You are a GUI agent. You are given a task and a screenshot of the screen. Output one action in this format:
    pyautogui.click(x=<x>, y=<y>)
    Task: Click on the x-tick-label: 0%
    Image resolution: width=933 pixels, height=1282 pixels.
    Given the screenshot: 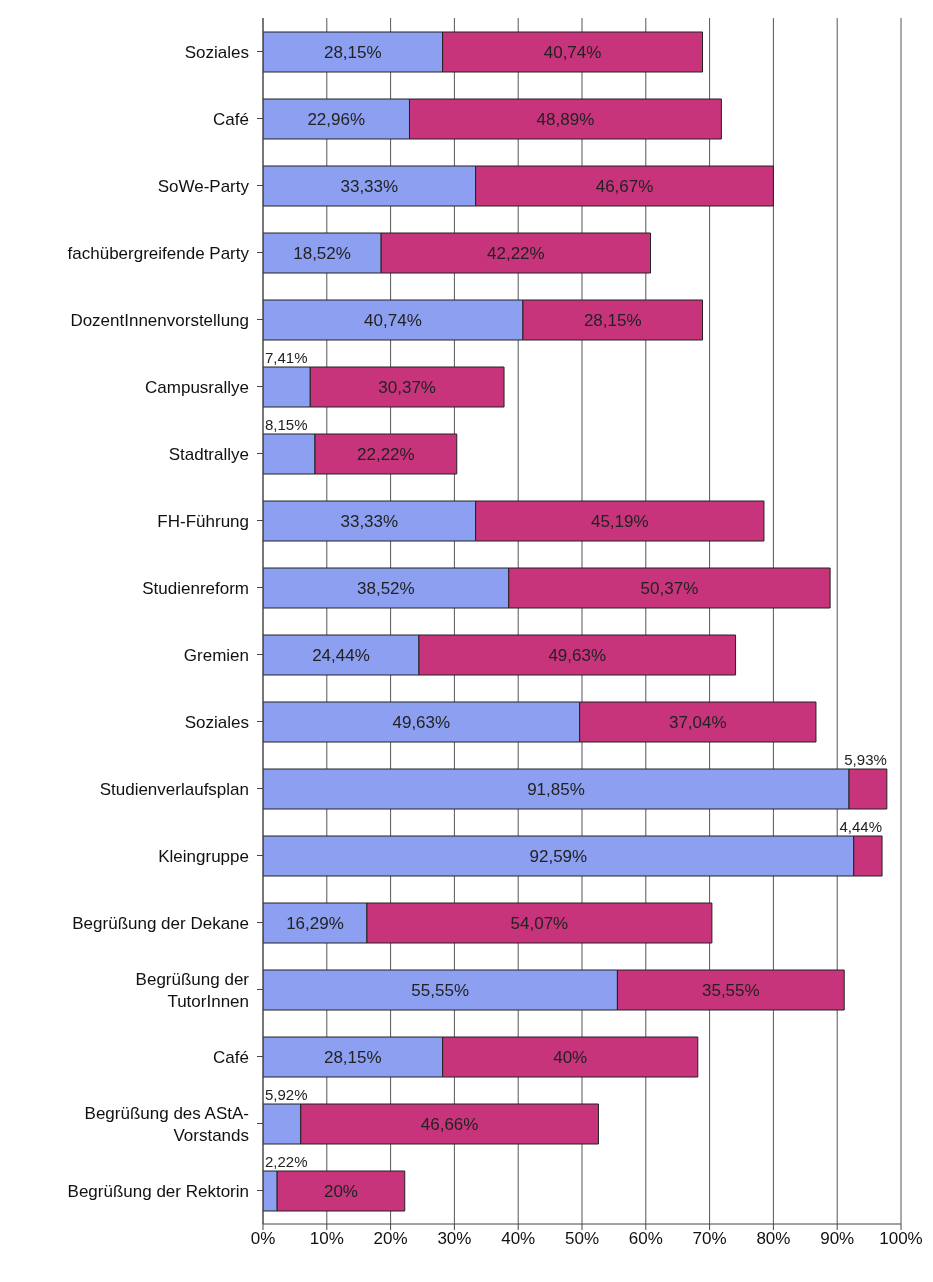 What is the action you would take?
    pyautogui.click(x=263, y=1239)
    